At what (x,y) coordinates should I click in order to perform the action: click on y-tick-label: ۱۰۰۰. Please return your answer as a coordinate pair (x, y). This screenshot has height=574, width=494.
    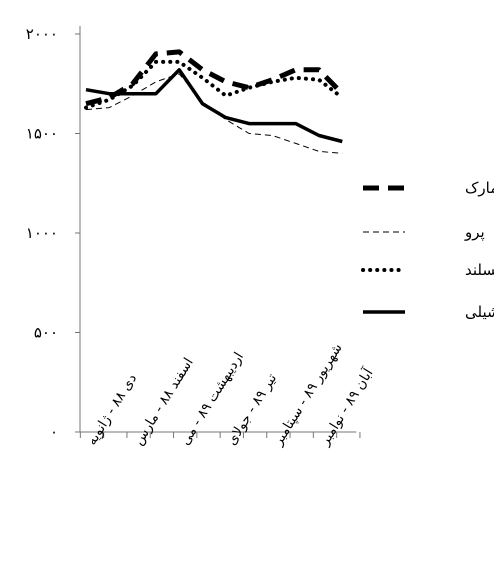
    Looking at the image, I should click on (42, 233).